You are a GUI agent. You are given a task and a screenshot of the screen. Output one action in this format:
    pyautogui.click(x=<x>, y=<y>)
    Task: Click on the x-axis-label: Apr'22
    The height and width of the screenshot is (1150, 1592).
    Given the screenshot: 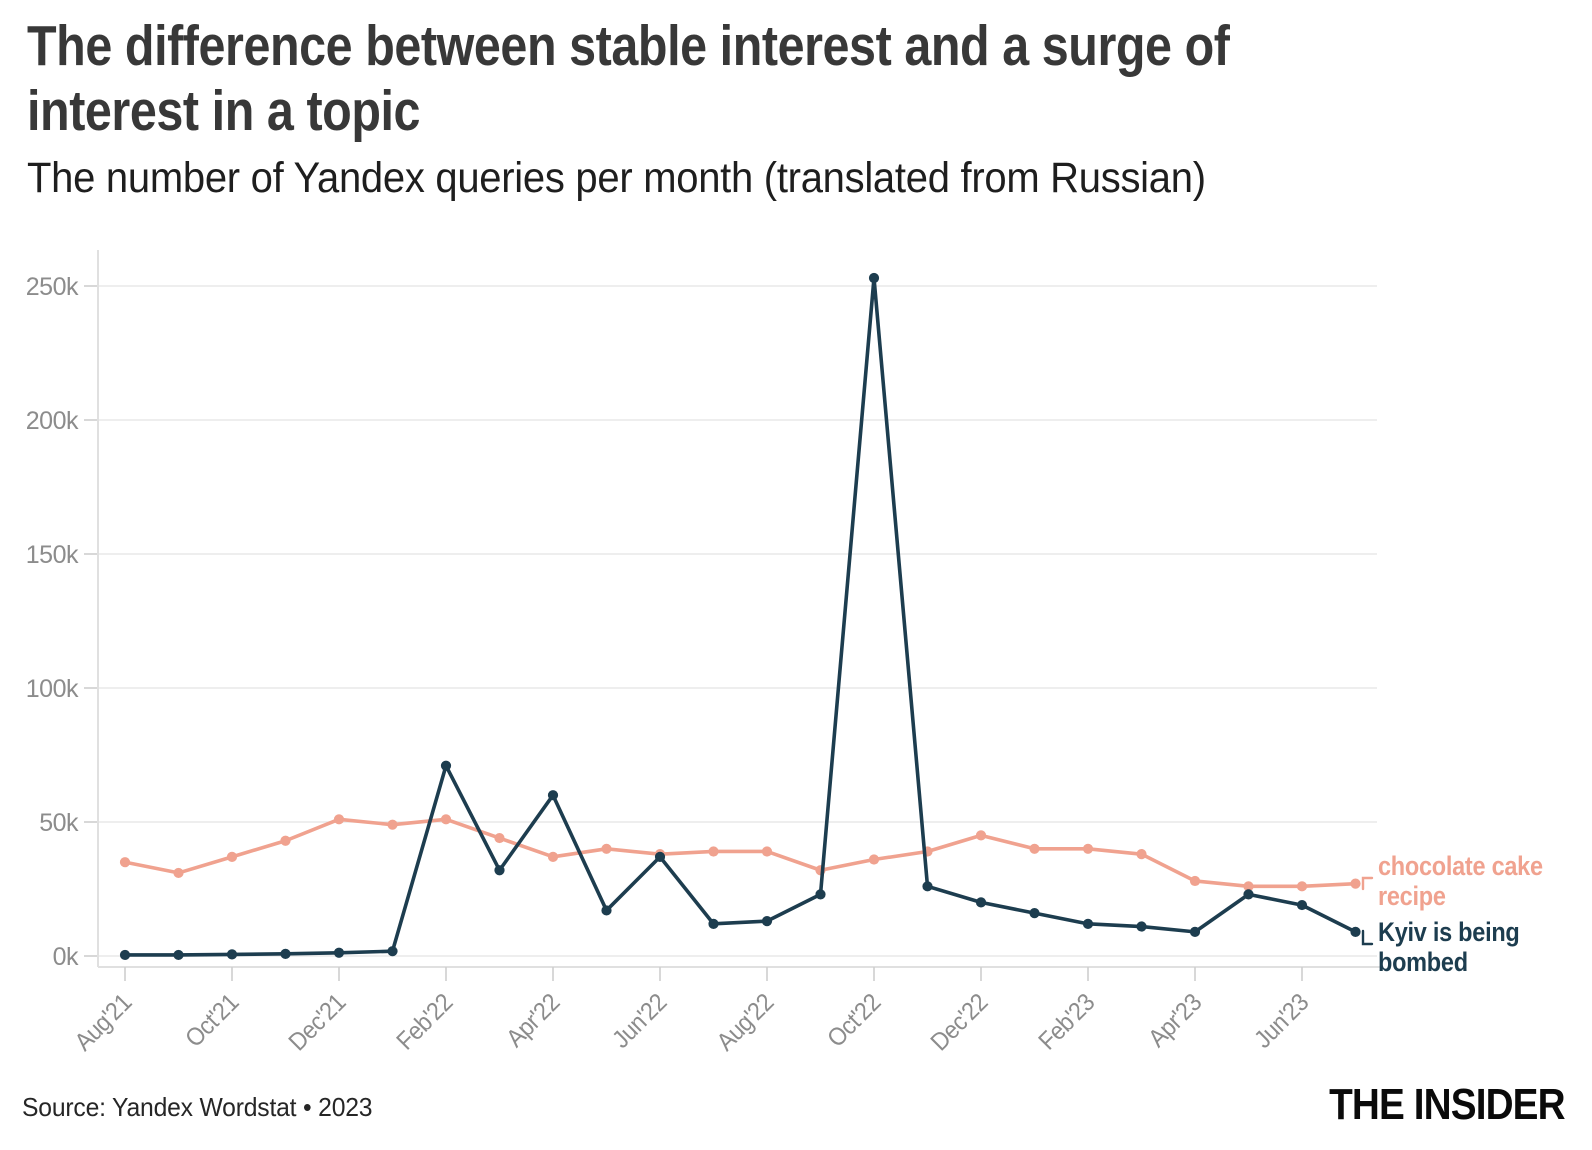 What is the action you would take?
    pyautogui.click(x=533, y=1020)
    